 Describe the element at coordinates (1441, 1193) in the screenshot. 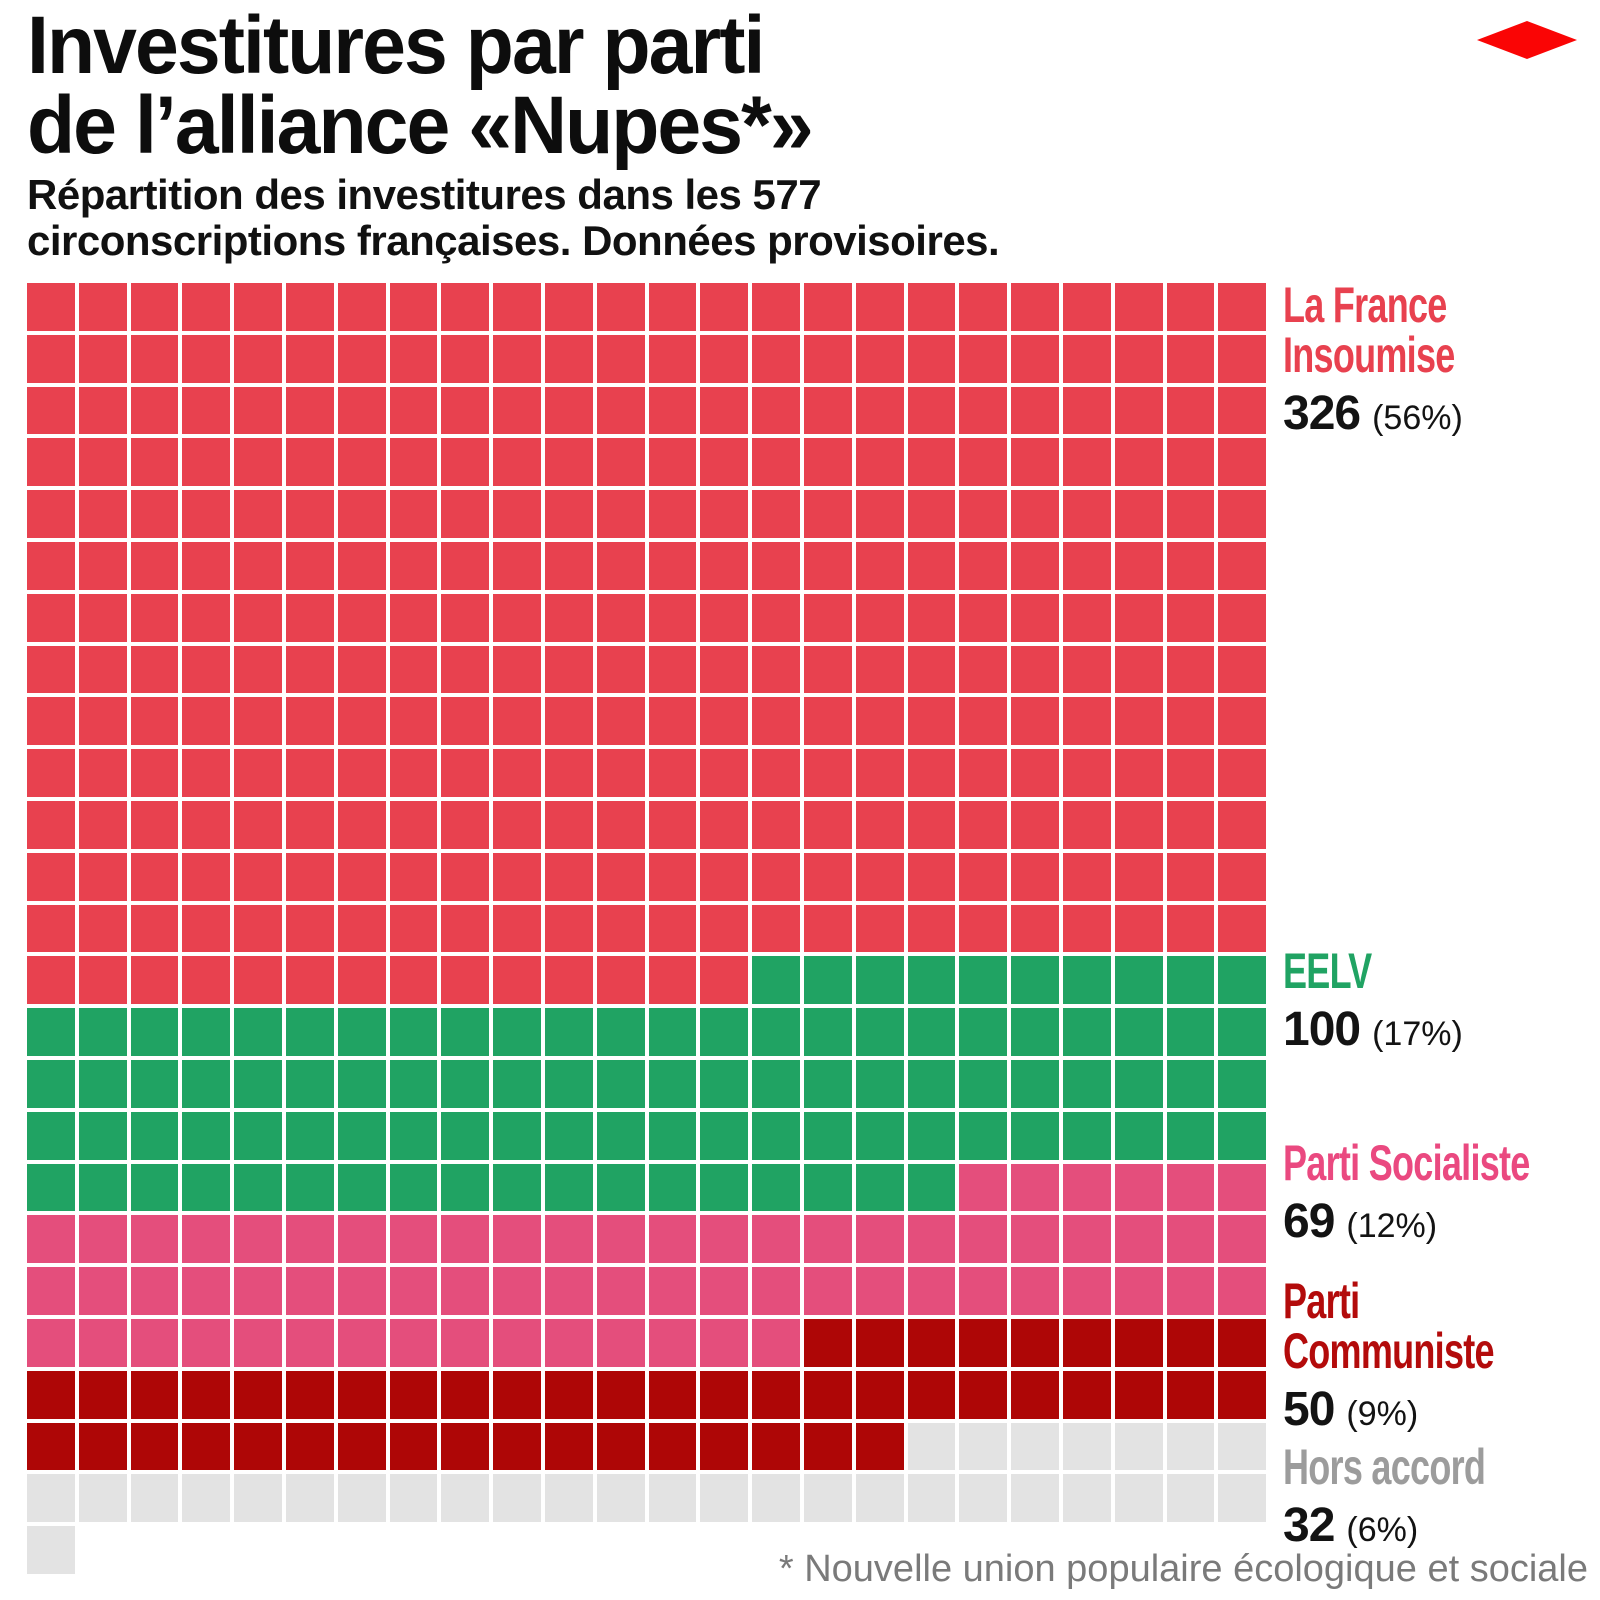

I see `legend-parti-socialiste: Parti Socialiste 69 (12%)` at that location.